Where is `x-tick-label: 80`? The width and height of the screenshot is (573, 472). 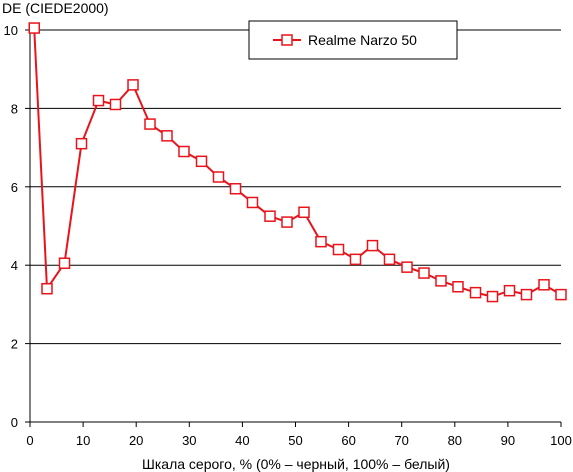
x-tick-label: 80 is located at coordinates (455, 440).